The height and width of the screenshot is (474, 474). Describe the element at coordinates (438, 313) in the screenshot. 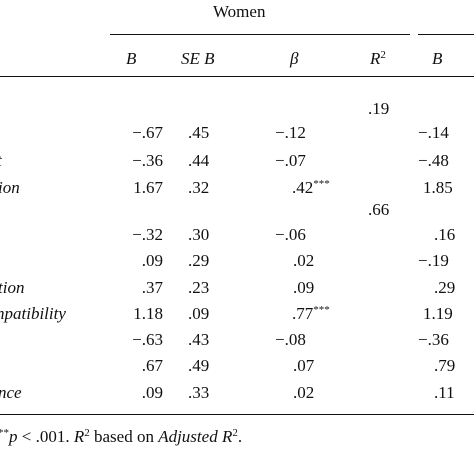

I see `cell-b-next: 1.19` at that location.